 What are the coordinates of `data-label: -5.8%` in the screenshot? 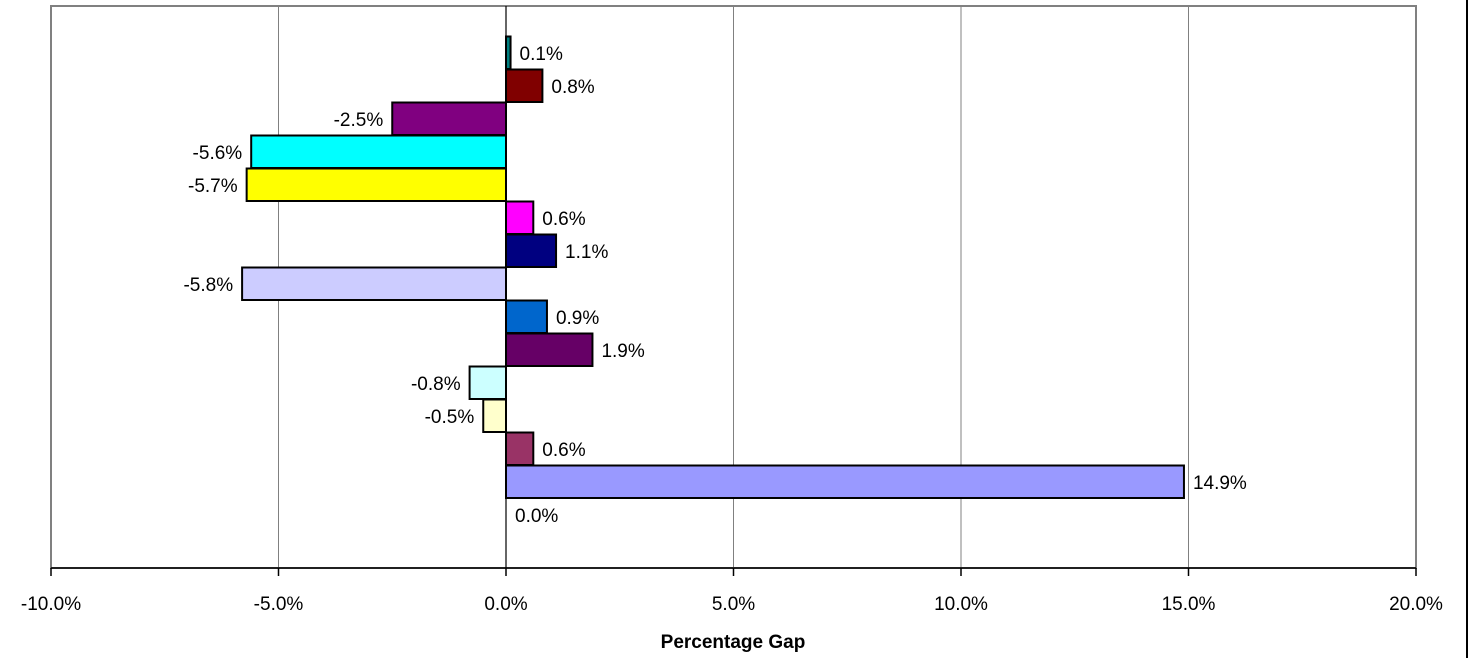 It's located at (208, 285).